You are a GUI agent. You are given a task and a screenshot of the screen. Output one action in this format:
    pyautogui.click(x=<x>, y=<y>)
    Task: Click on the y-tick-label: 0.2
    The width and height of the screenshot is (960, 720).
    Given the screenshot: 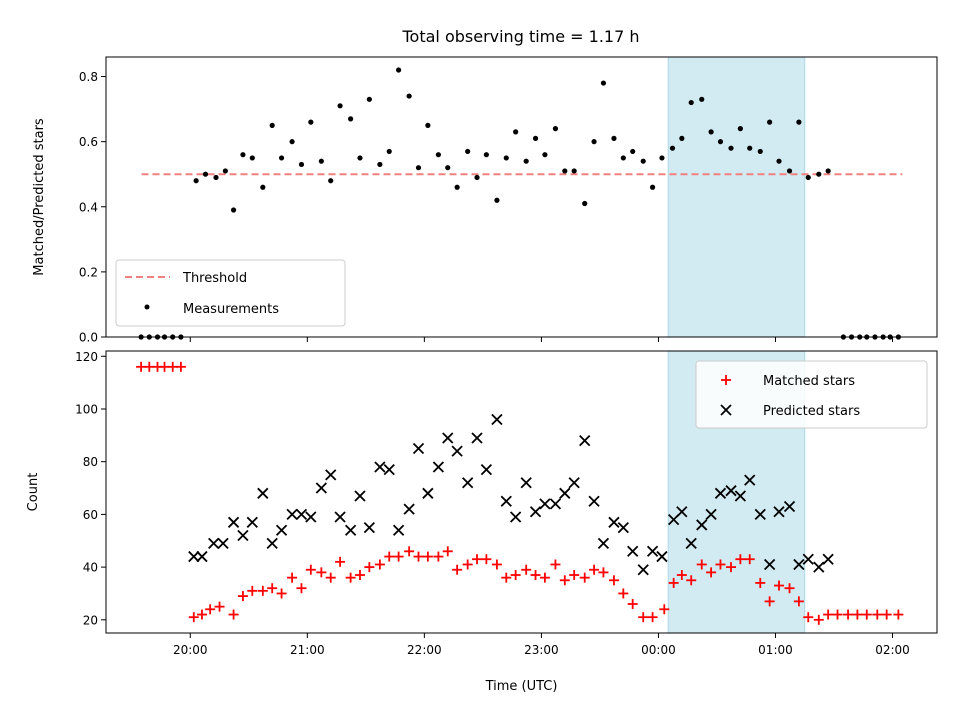 What is the action you would take?
    pyautogui.click(x=88, y=272)
    